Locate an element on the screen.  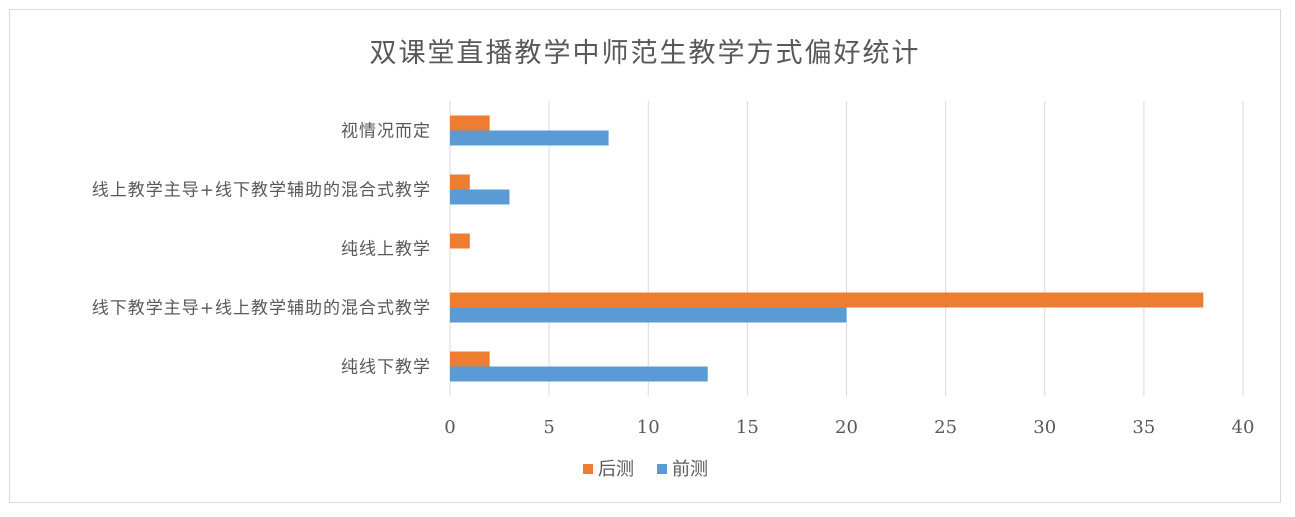
chart-title: 双课堂直播教学中师范生教学方式偏好统计 is located at coordinates (645, 53).